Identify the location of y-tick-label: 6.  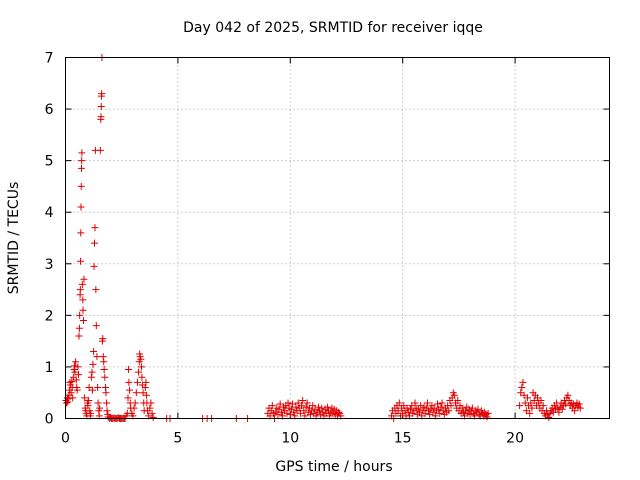
(49, 110).